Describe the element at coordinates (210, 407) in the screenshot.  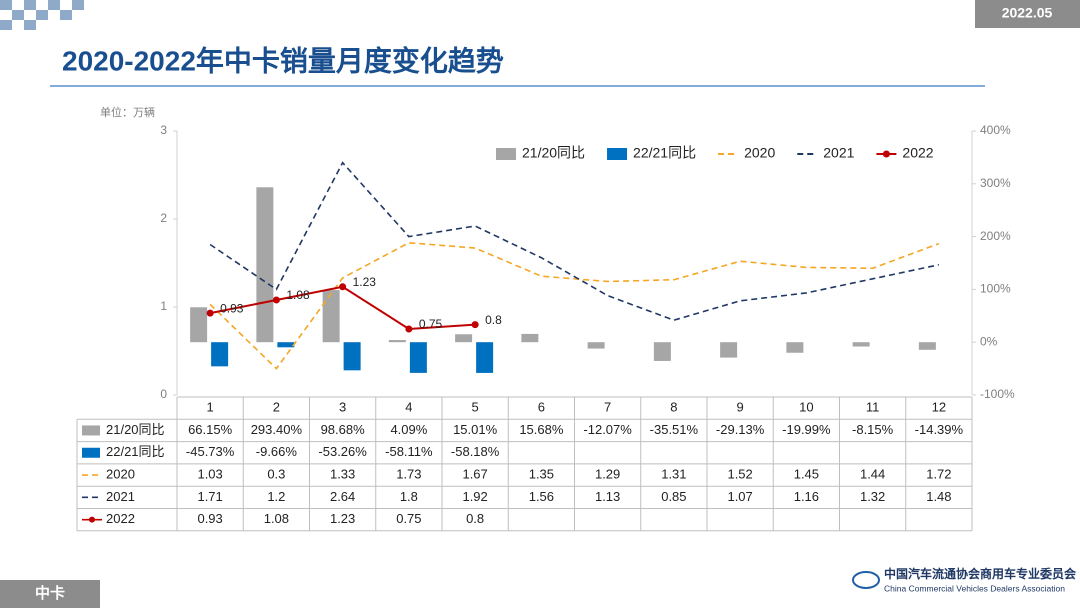
I see `x-tick-label: 1` at that location.